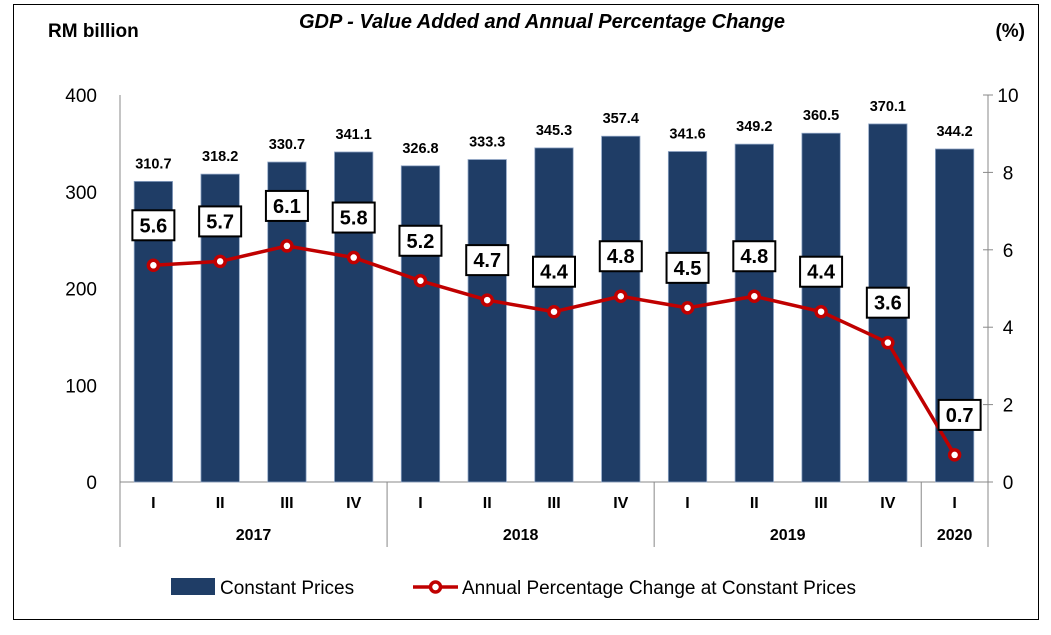 Image resolution: width=1051 pixels, height=635 pixels. What do you see at coordinates (1008, 483) in the screenshot?
I see `right-axis-tick-label: 0` at bounding box center [1008, 483].